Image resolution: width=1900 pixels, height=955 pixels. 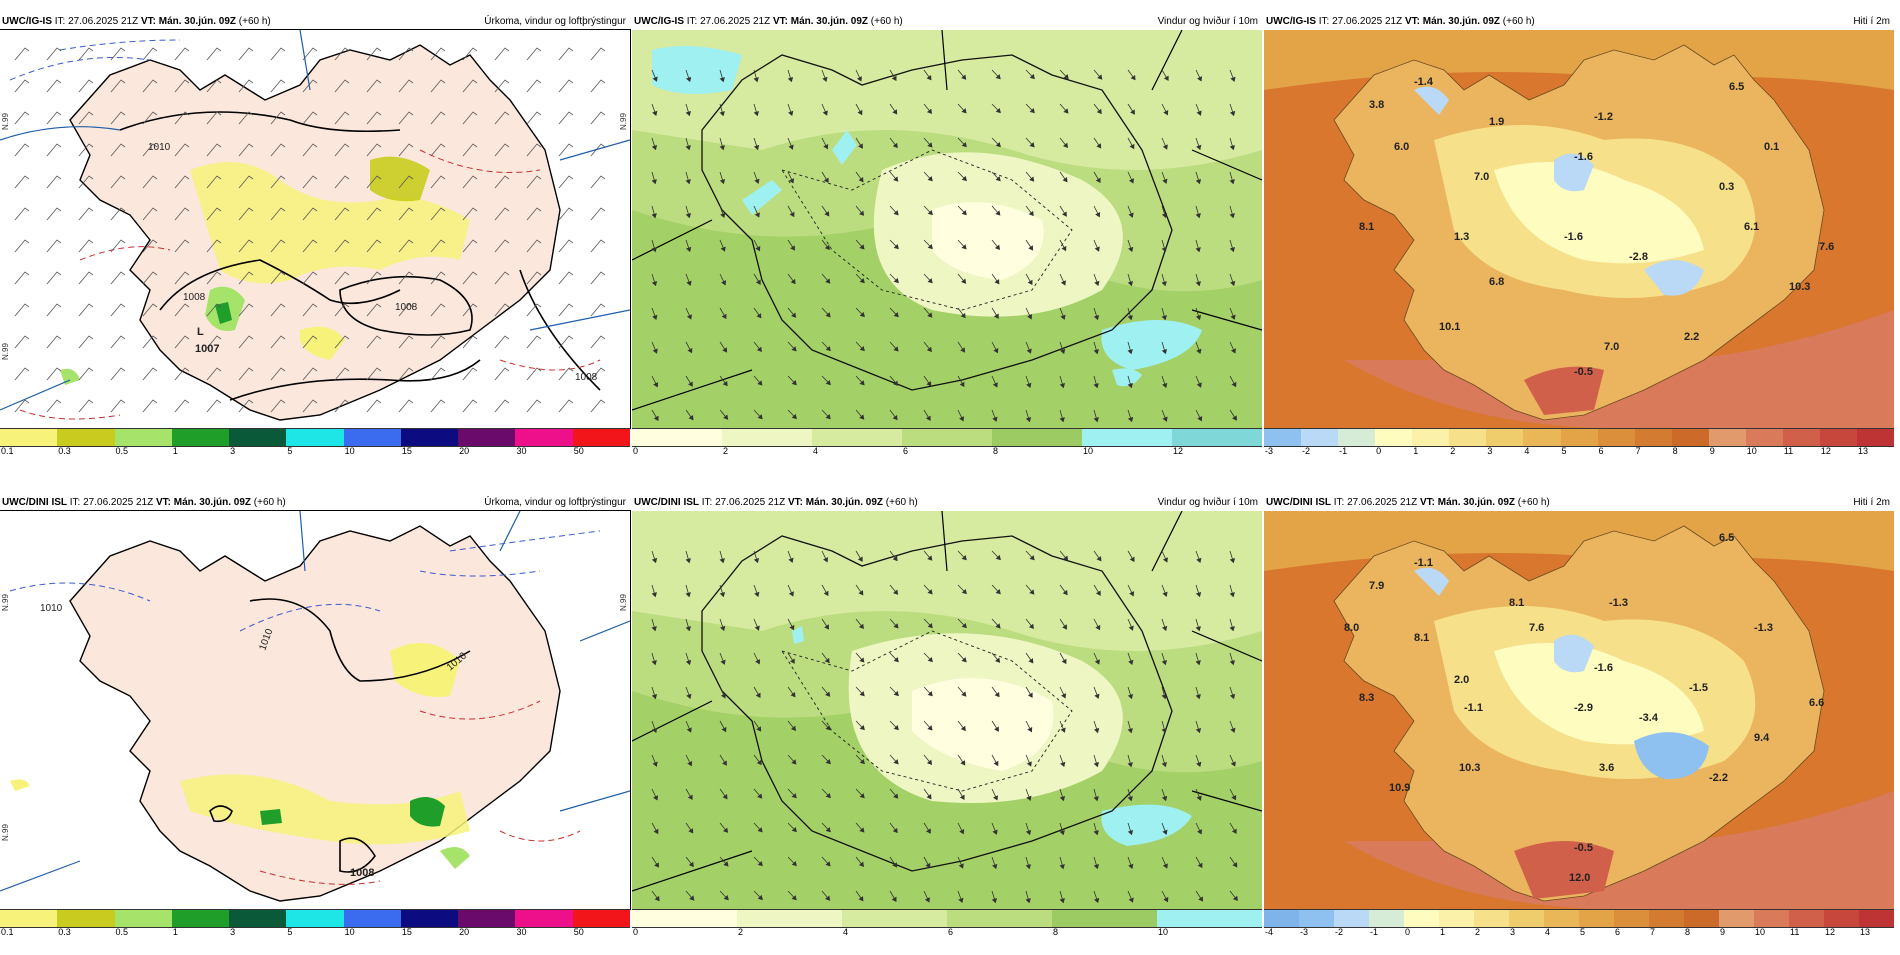 What do you see at coordinates (906, 451) in the screenshot?
I see `colorbar-tick-label: 6` at bounding box center [906, 451].